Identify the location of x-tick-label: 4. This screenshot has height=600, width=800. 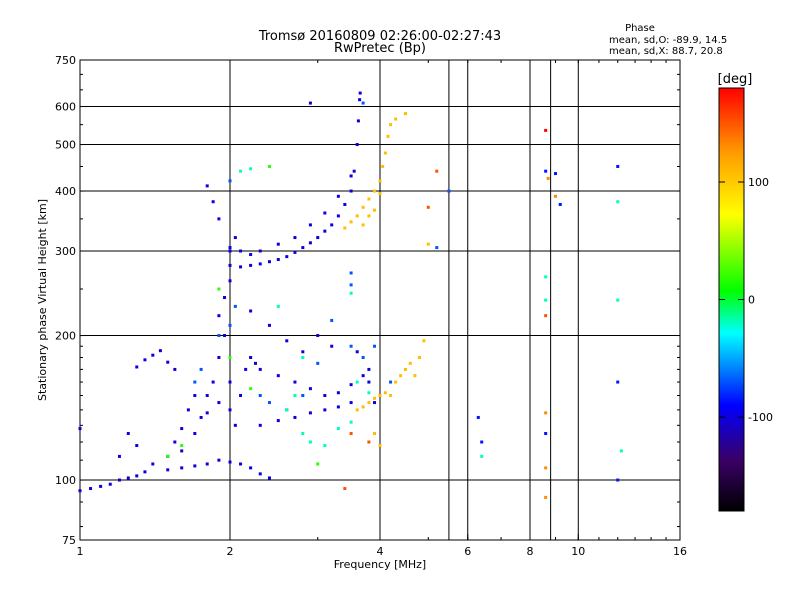
(380, 551).